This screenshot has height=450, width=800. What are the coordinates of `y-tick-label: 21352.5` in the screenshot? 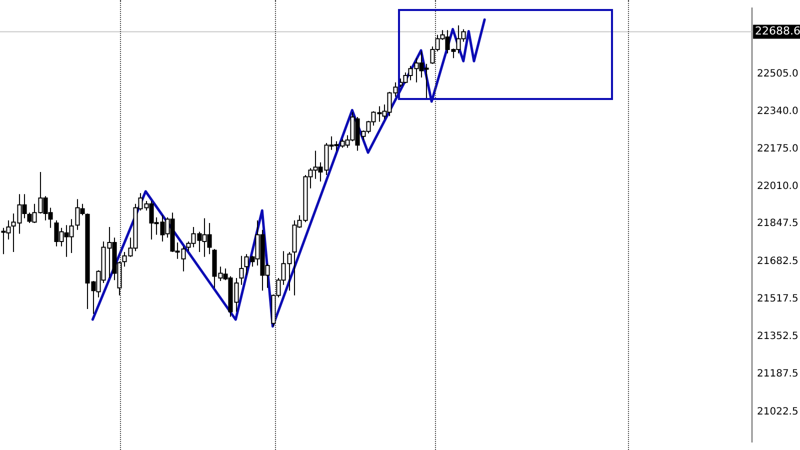 It's located at (777, 336).